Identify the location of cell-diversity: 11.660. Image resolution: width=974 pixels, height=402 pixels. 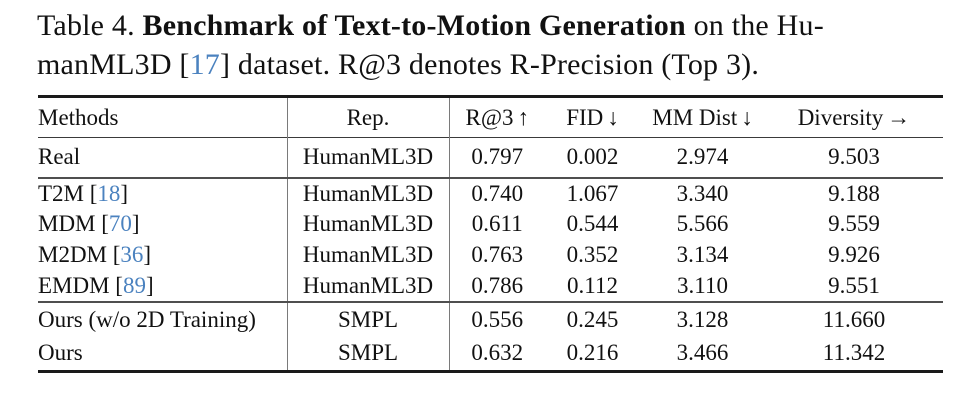
(854, 319).